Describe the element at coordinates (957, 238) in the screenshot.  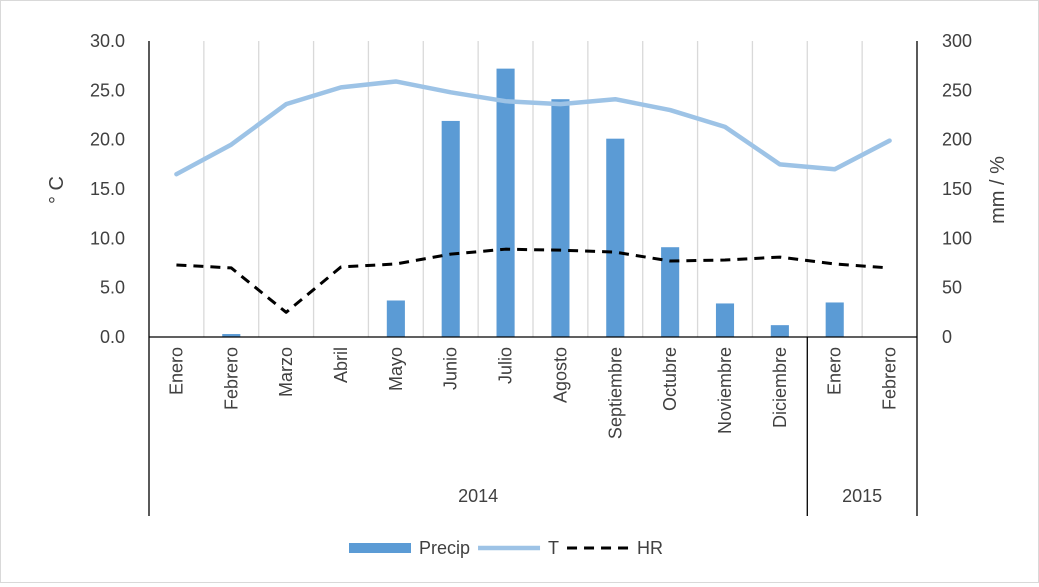
I see `y2-tick-label: 100` at that location.